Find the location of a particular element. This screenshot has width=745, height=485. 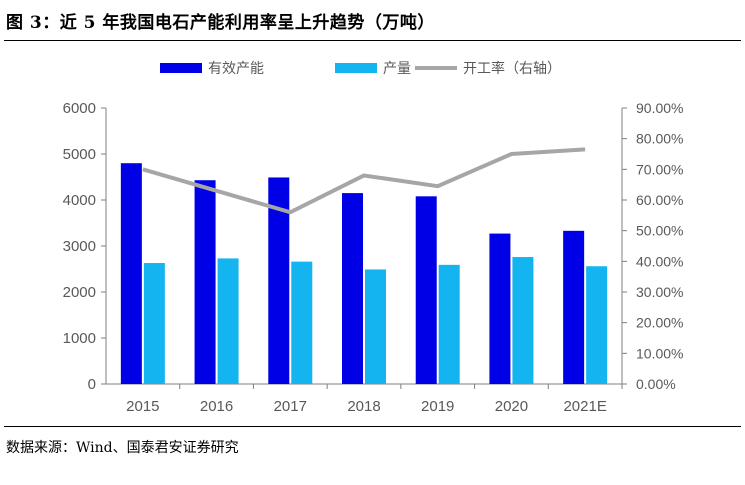

y-right-tick-label: 40.00% is located at coordinates (659, 261).